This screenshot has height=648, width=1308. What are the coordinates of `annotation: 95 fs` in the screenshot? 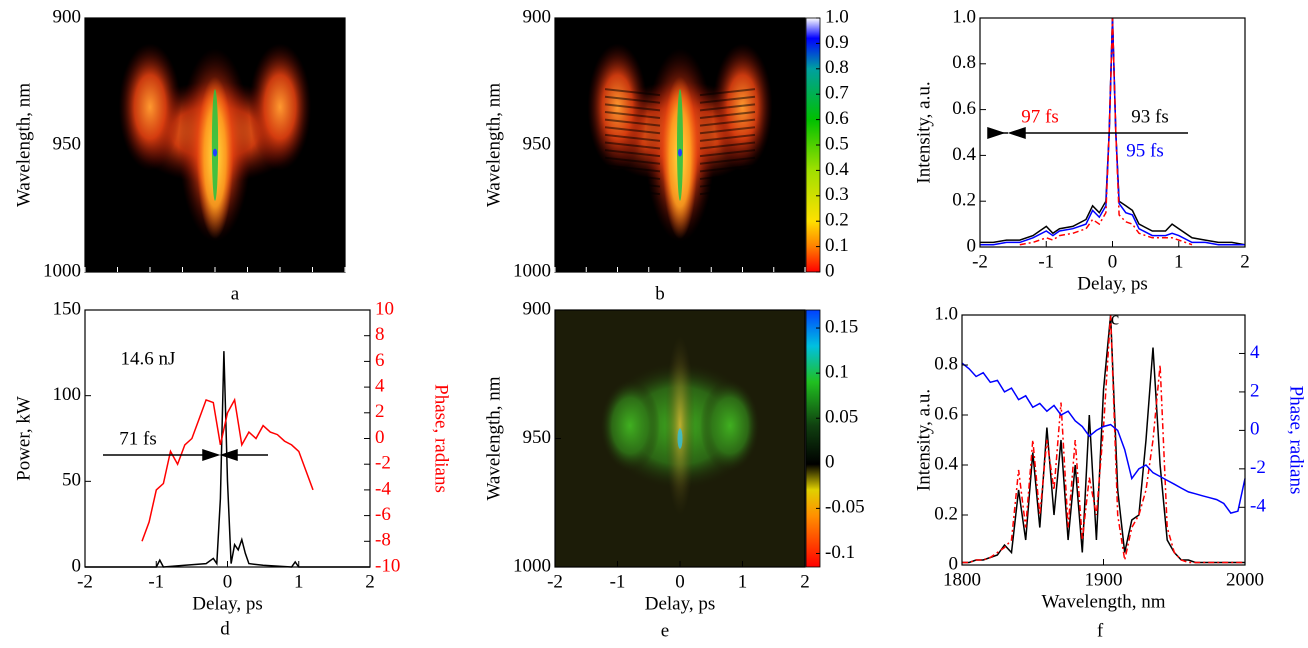 It's located at (1144, 150).